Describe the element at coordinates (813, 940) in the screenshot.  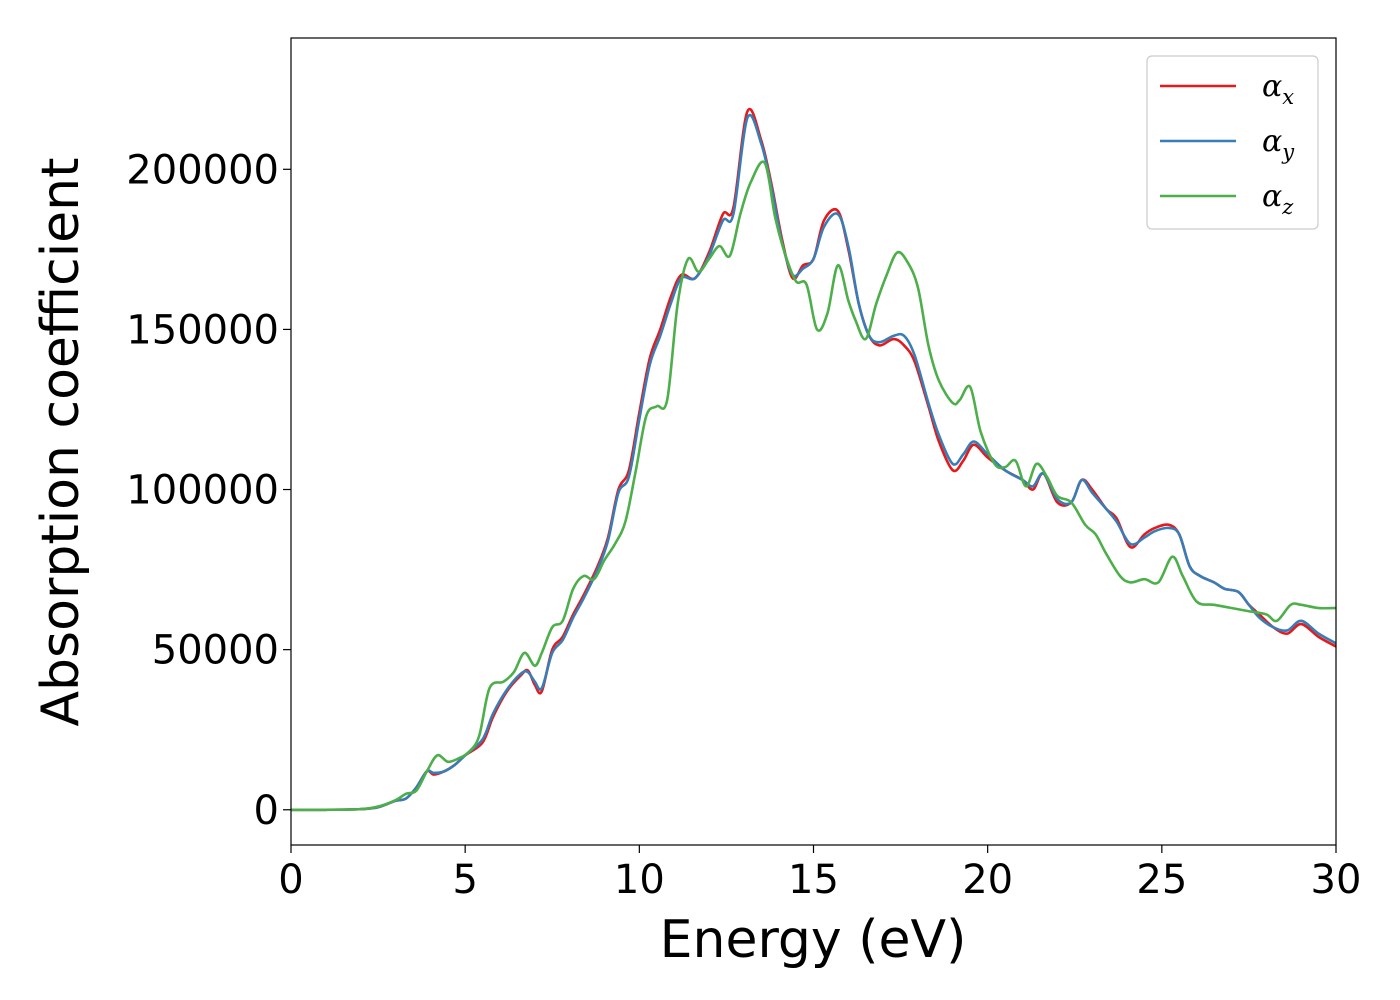
I see `x-axis-label: Energy (eV)` at that location.